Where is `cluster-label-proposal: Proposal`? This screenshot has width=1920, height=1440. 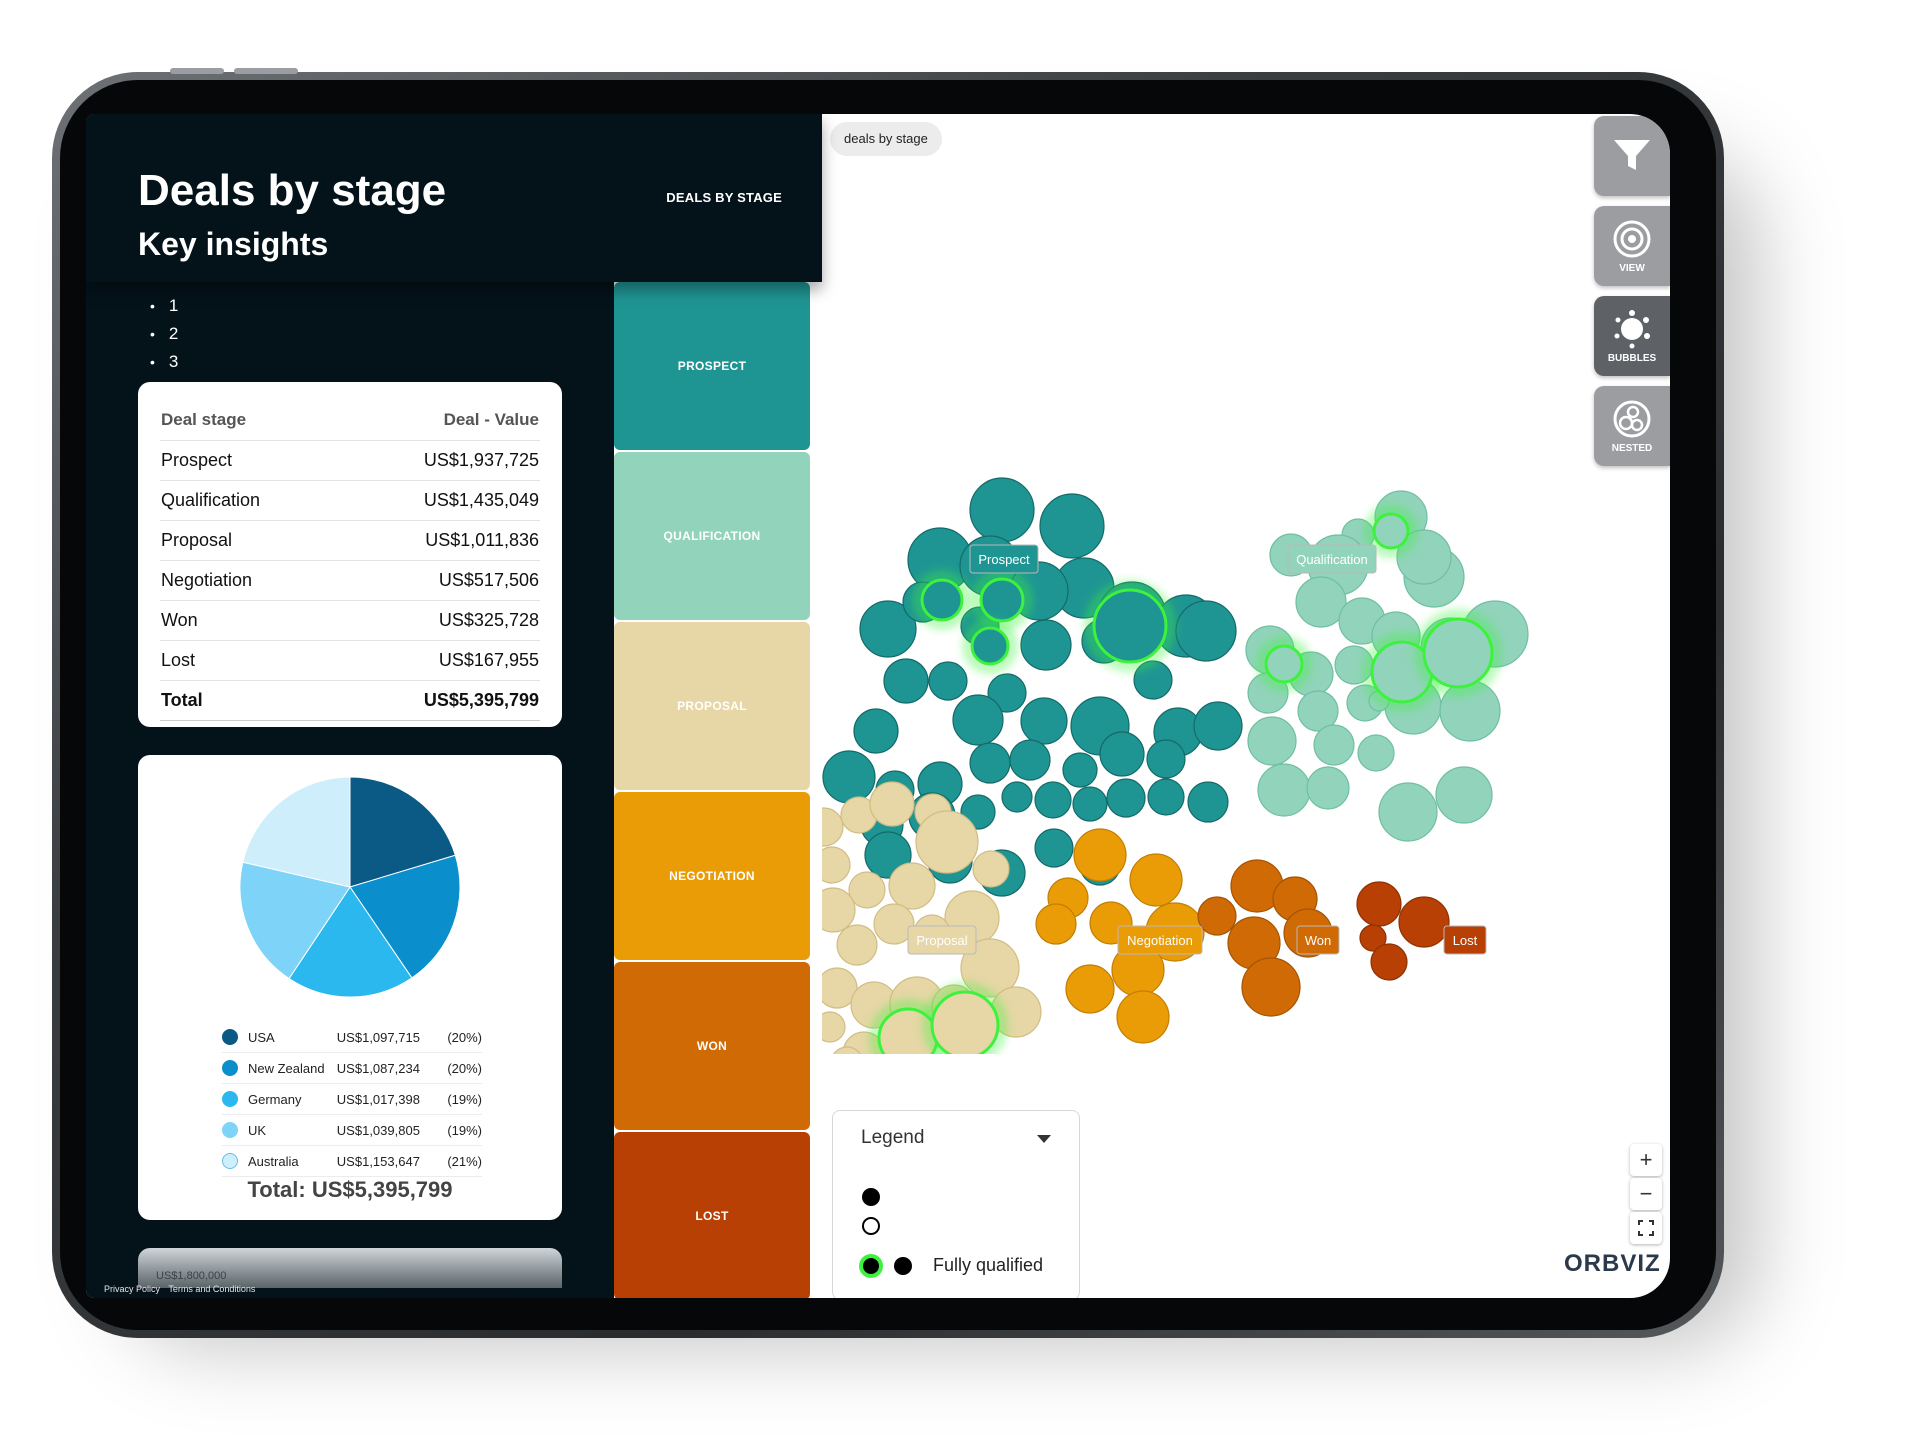 cluster-label-proposal: Proposal is located at coordinates (942, 940).